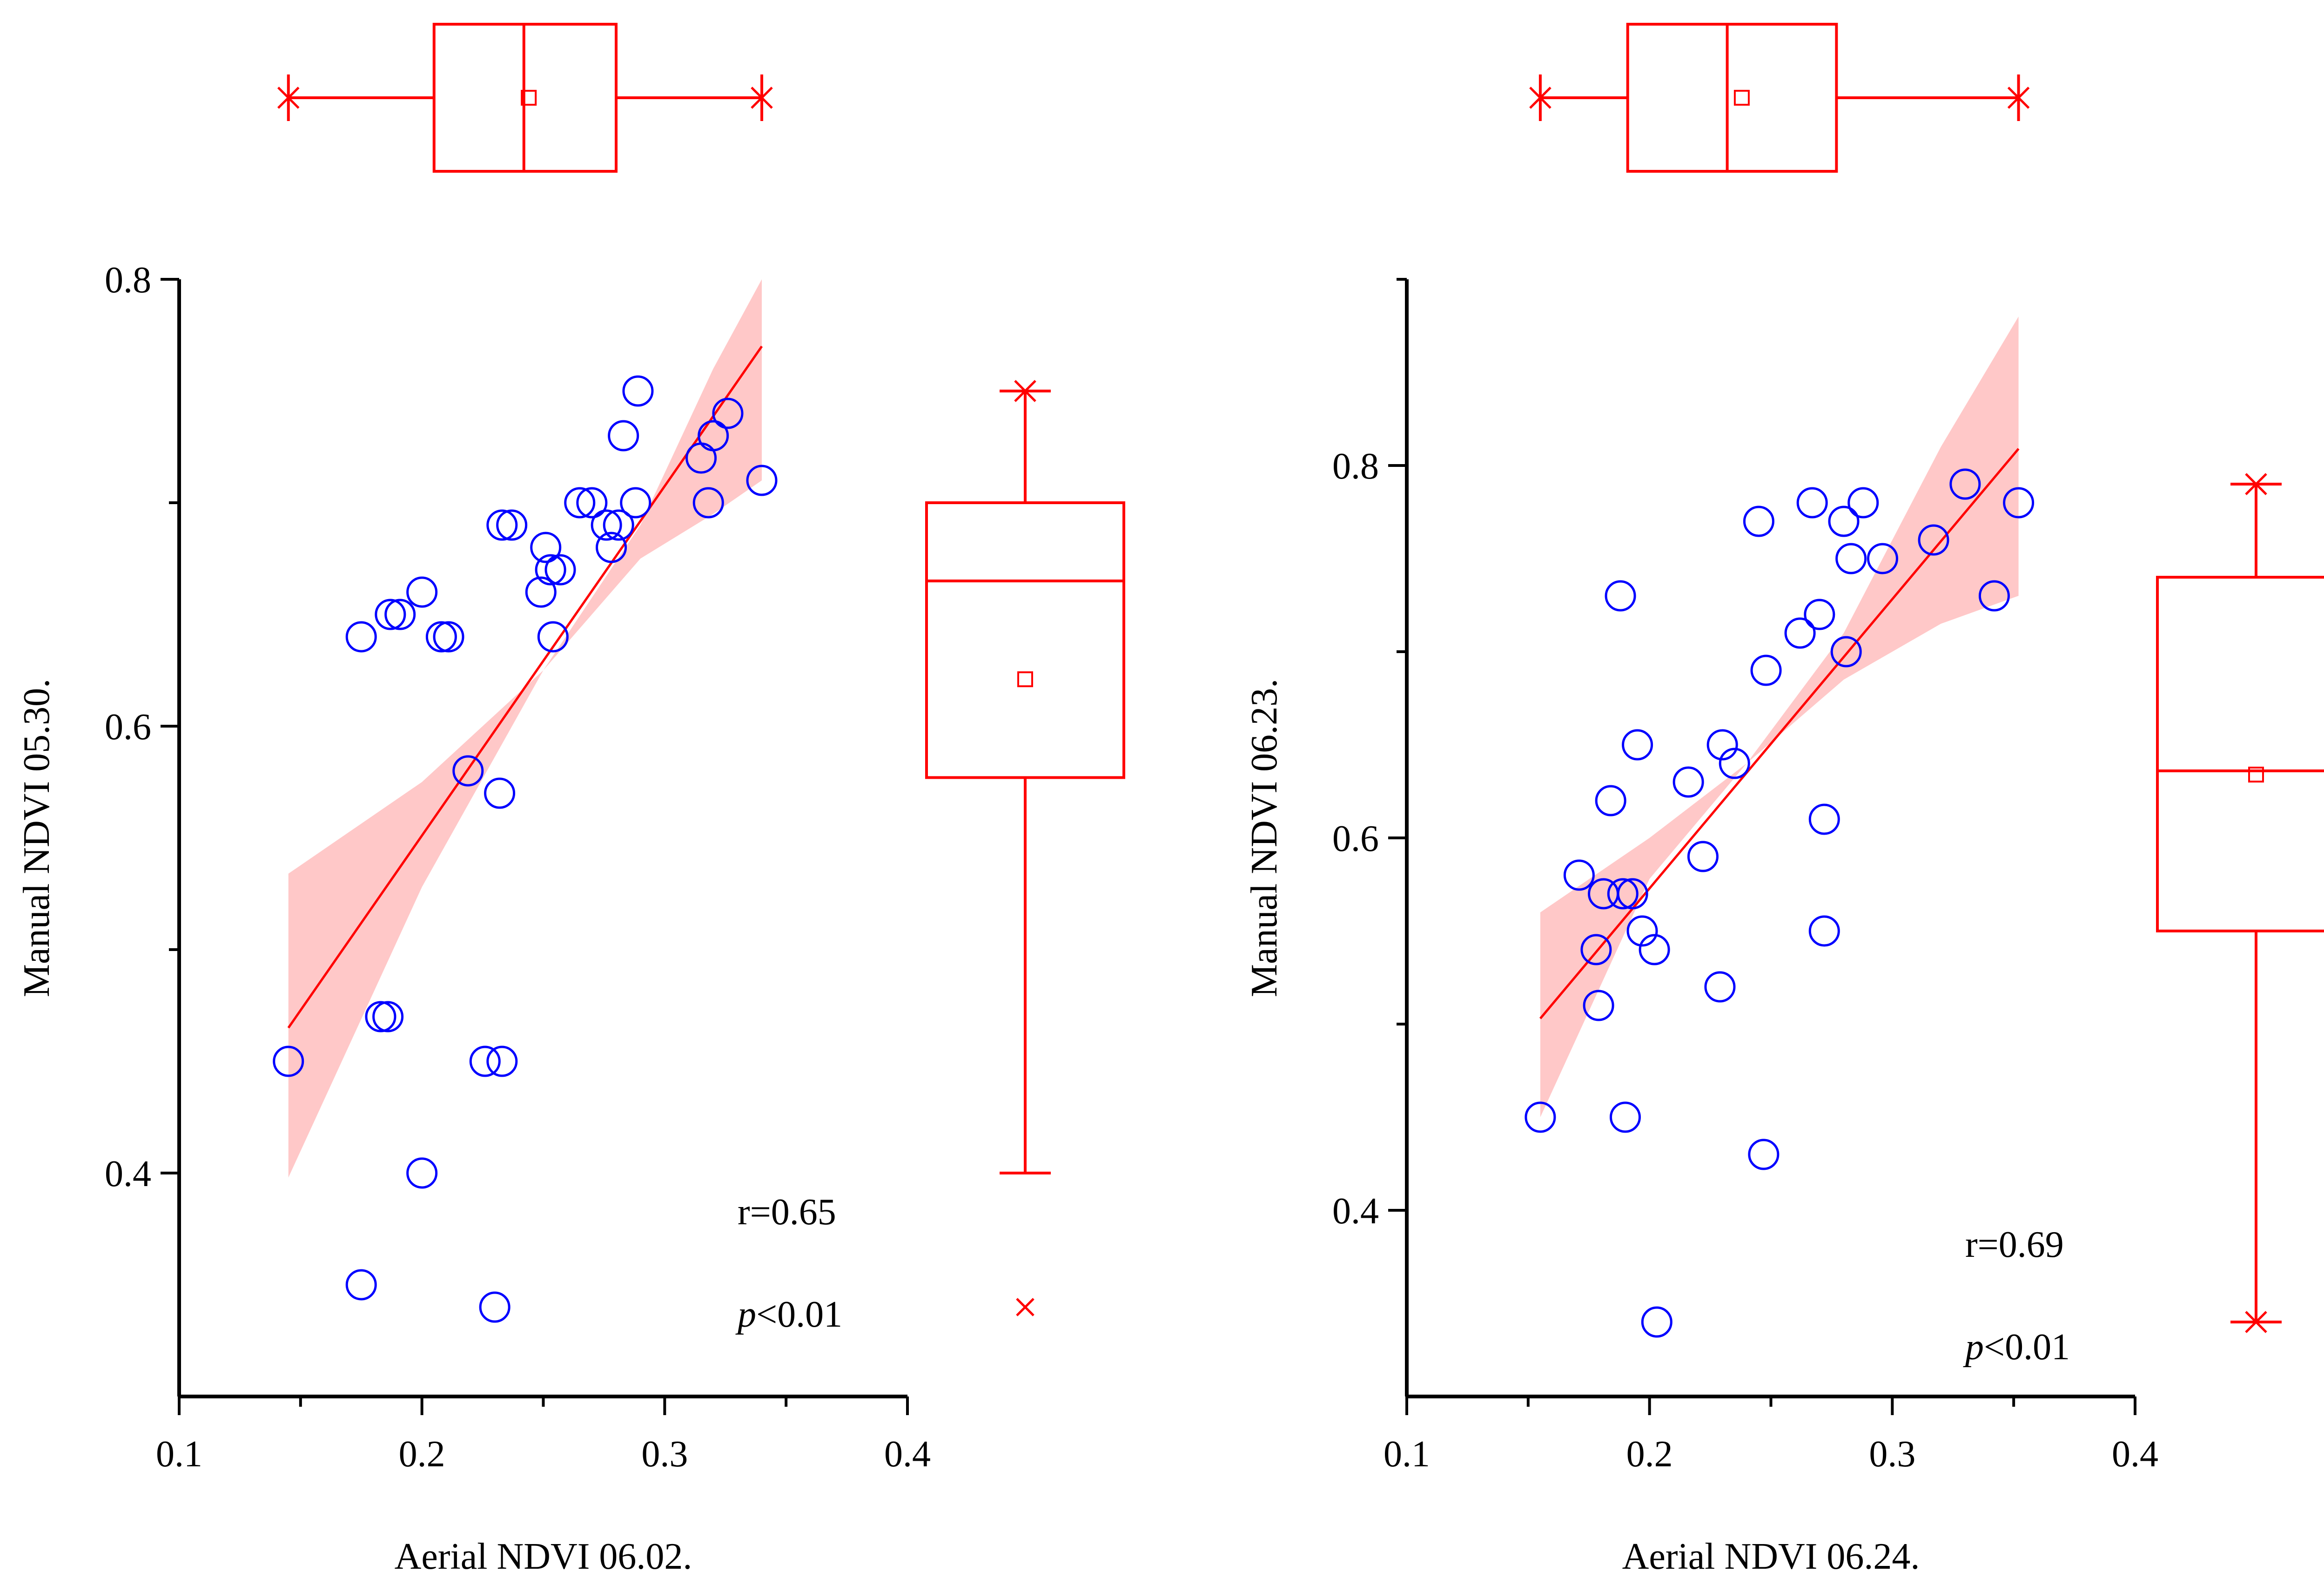 Image resolution: width=2324 pixels, height=1592 pixels. Describe the element at coordinates (128, 1174) in the screenshot. I see `left-y-tick-label-0: 0.4` at that location.